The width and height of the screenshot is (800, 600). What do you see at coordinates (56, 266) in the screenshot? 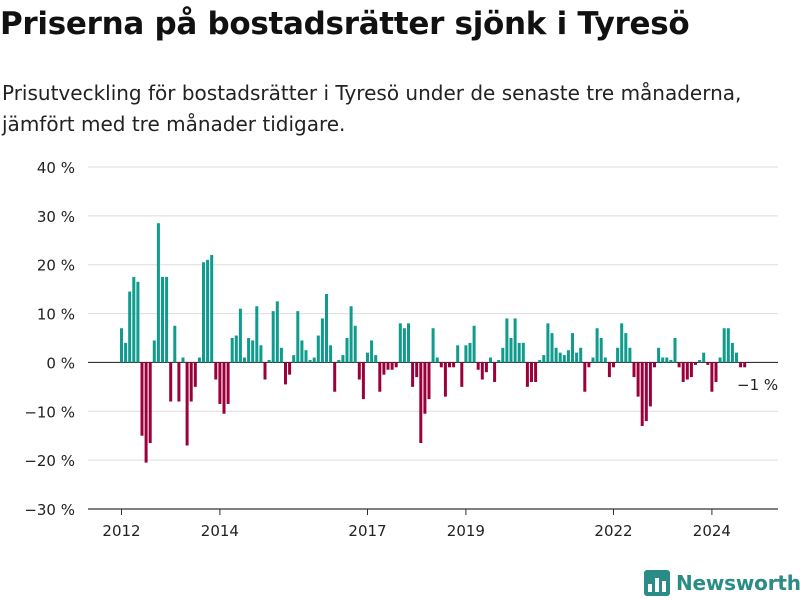
I see `y-tick-label: 20 %` at bounding box center [56, 266].